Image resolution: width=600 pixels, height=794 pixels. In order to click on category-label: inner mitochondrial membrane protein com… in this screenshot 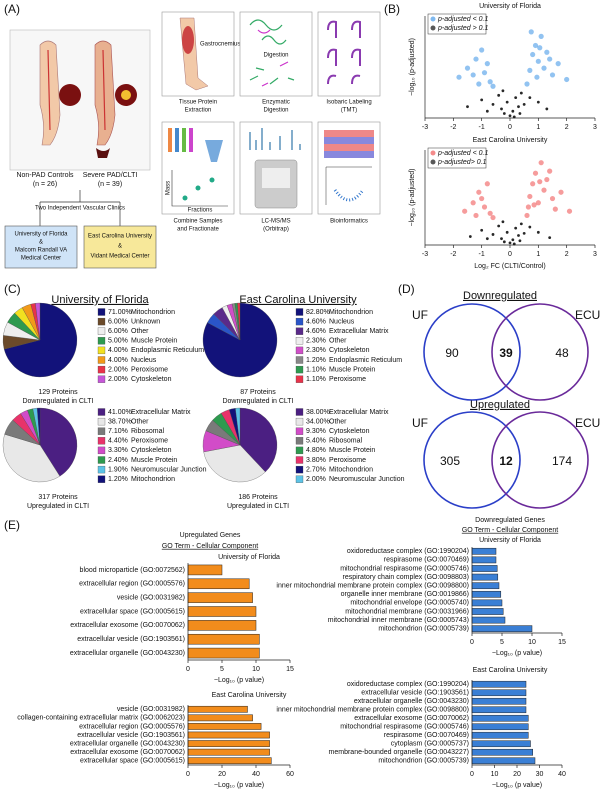, I will do `click(372, 710)`.